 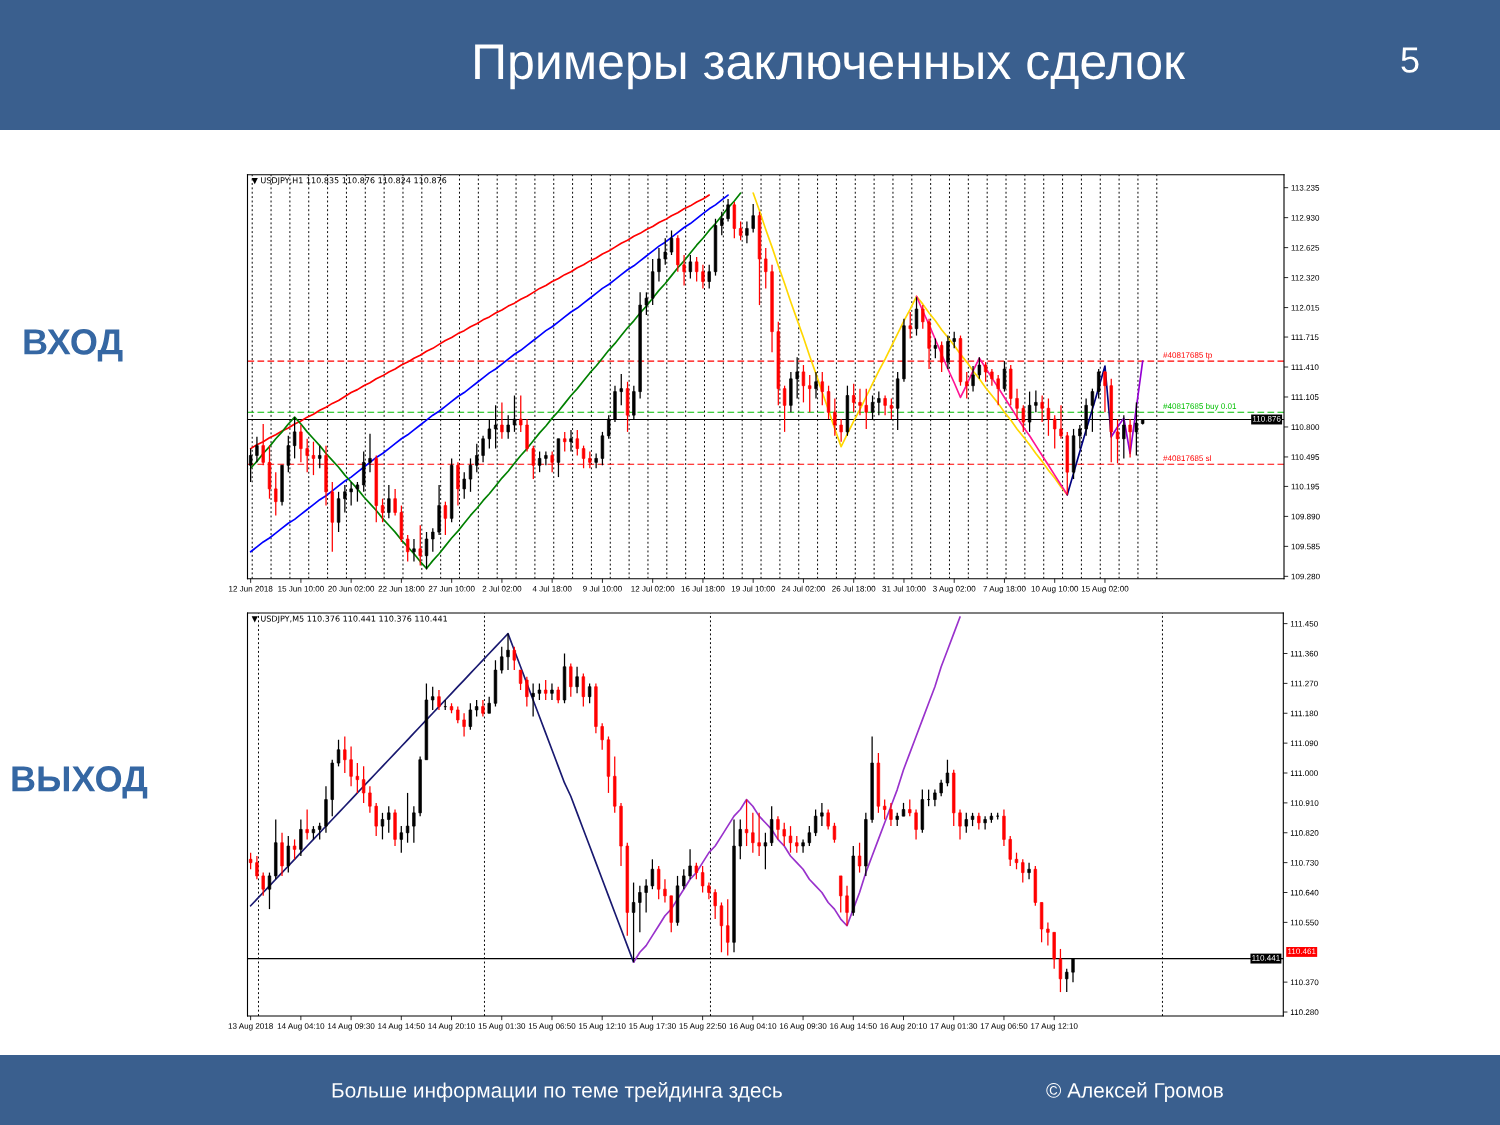 What do you see at coordinates (653, 588) in the screenshot?
I see `x-tick-label: 12 Jul 02:00` at bounding box center [653, 588].